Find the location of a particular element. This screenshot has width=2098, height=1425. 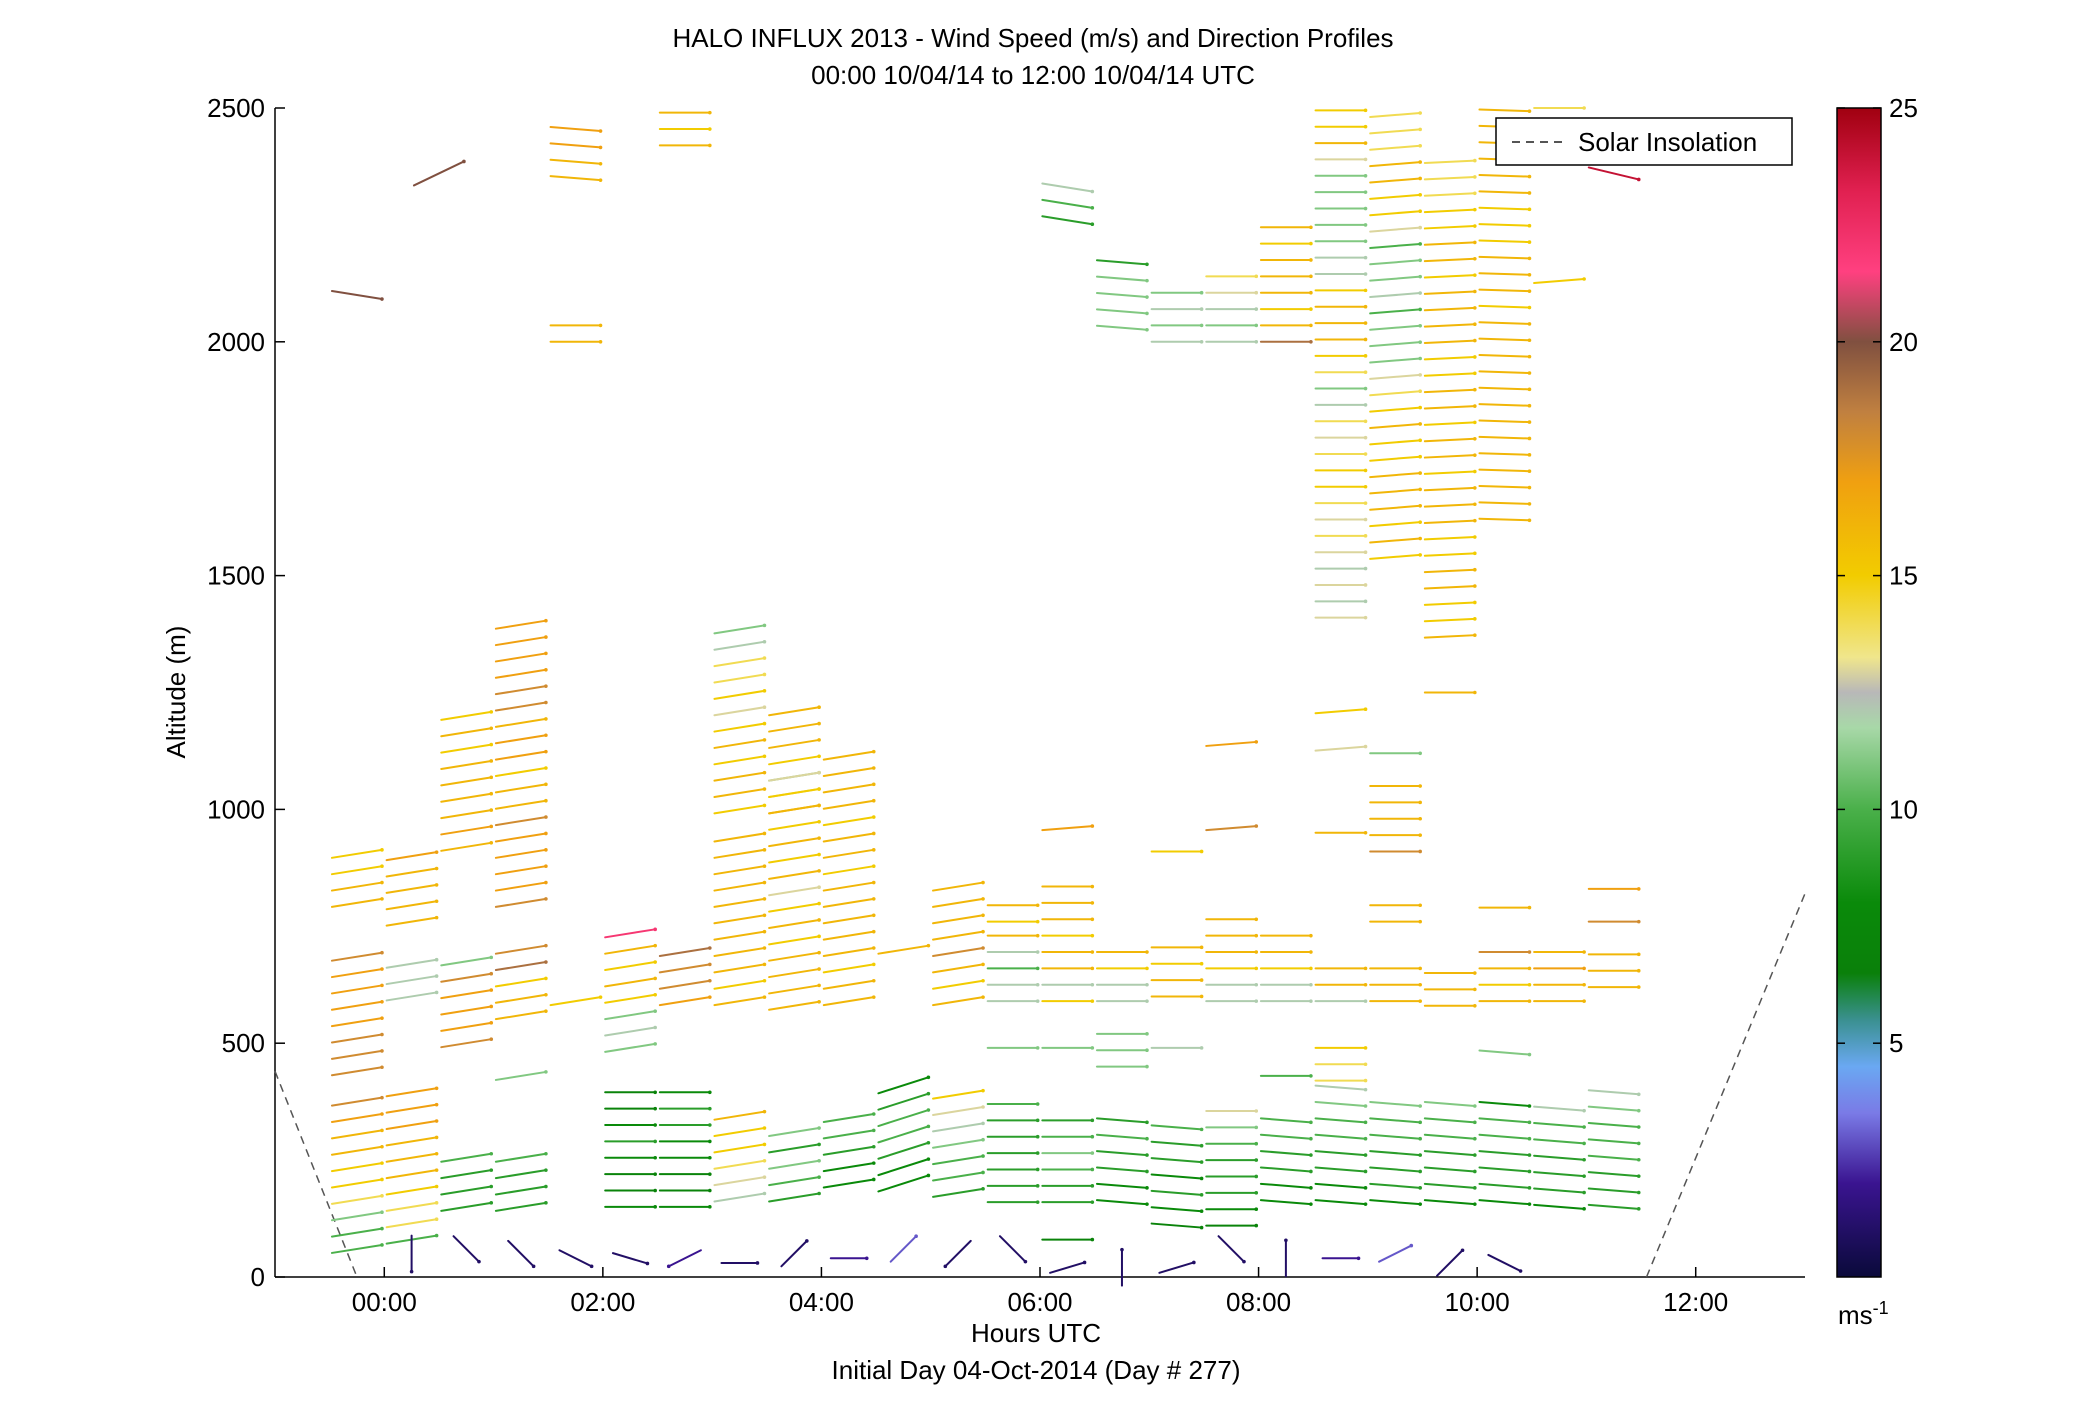

near-surface-wind-head is located at coordinates (1411, 1245).